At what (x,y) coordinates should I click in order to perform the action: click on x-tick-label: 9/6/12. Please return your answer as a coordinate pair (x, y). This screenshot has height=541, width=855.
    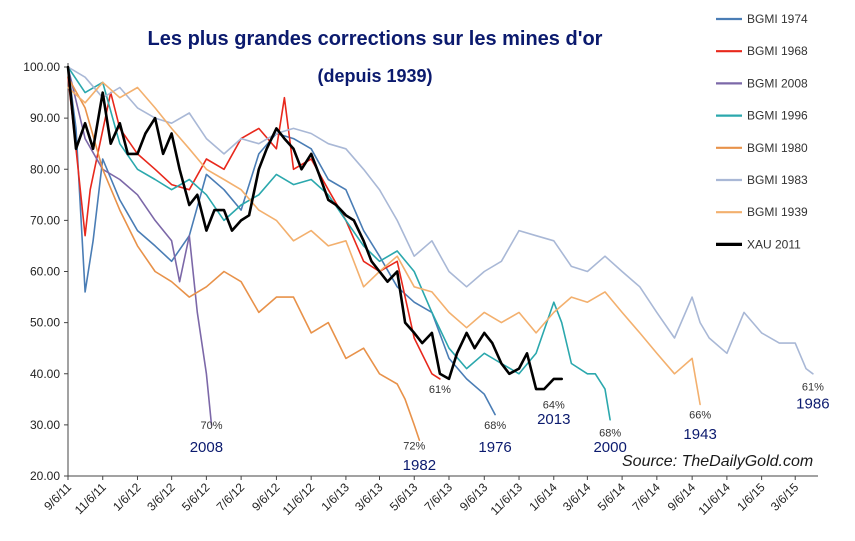
    Looking at the image, I should click on (266, 497).